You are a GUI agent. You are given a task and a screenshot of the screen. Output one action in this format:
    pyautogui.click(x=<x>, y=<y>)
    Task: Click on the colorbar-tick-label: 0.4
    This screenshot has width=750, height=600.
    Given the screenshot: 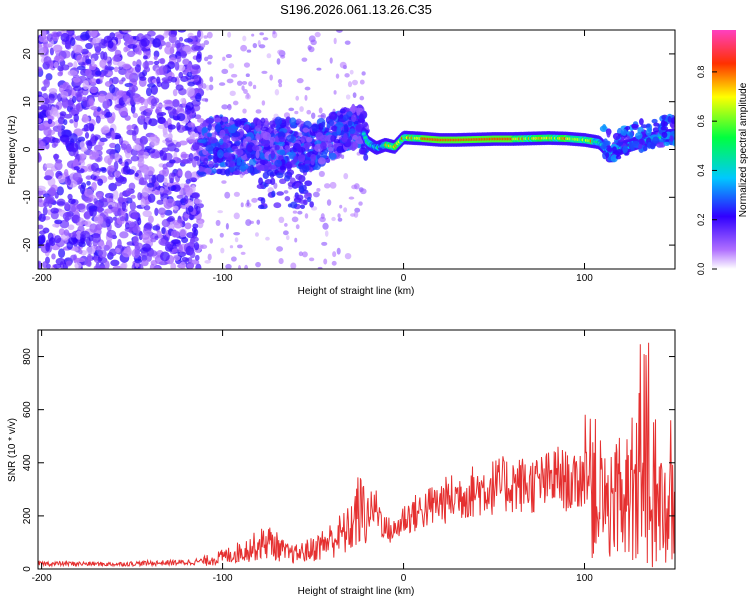 What is the action you would take?
    pyautogui.click(x=701, y=170)
    